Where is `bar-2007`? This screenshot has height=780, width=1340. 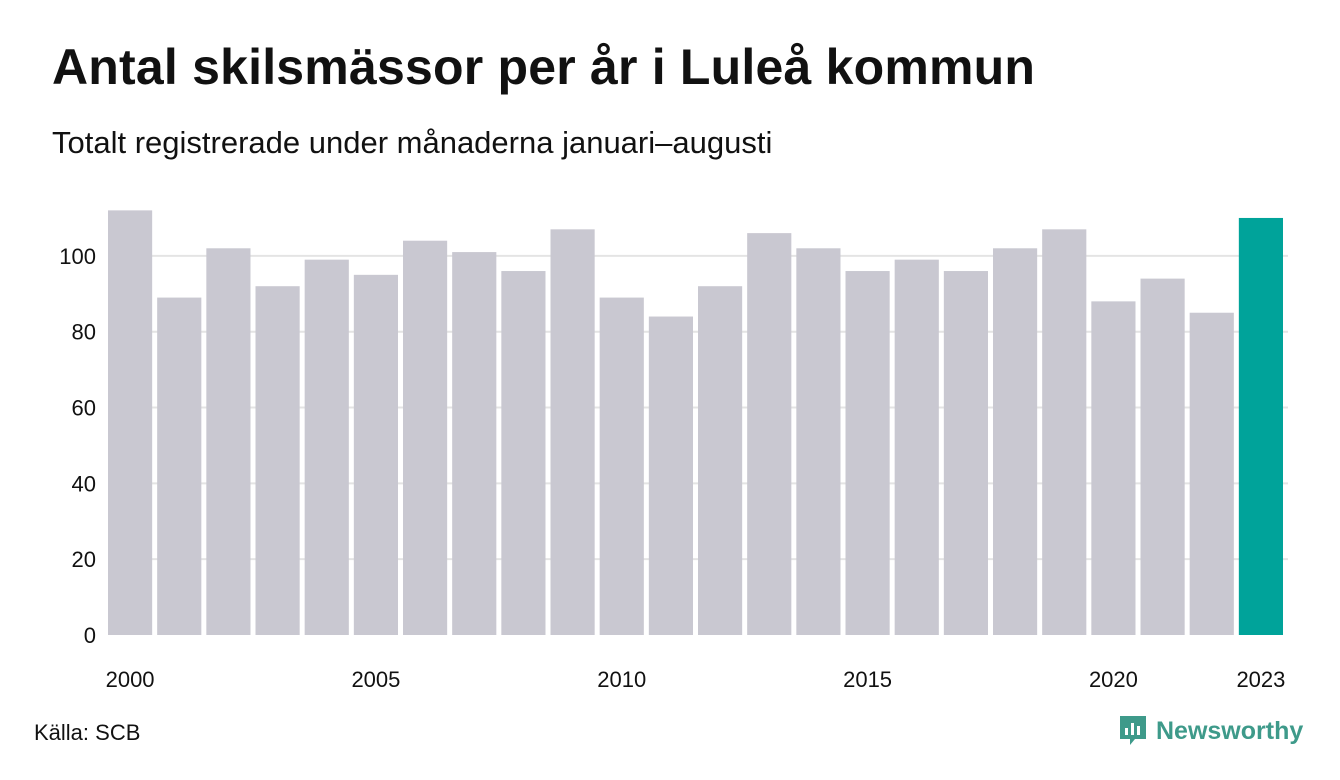
bar-2007 is located at coordinates (474, 444).